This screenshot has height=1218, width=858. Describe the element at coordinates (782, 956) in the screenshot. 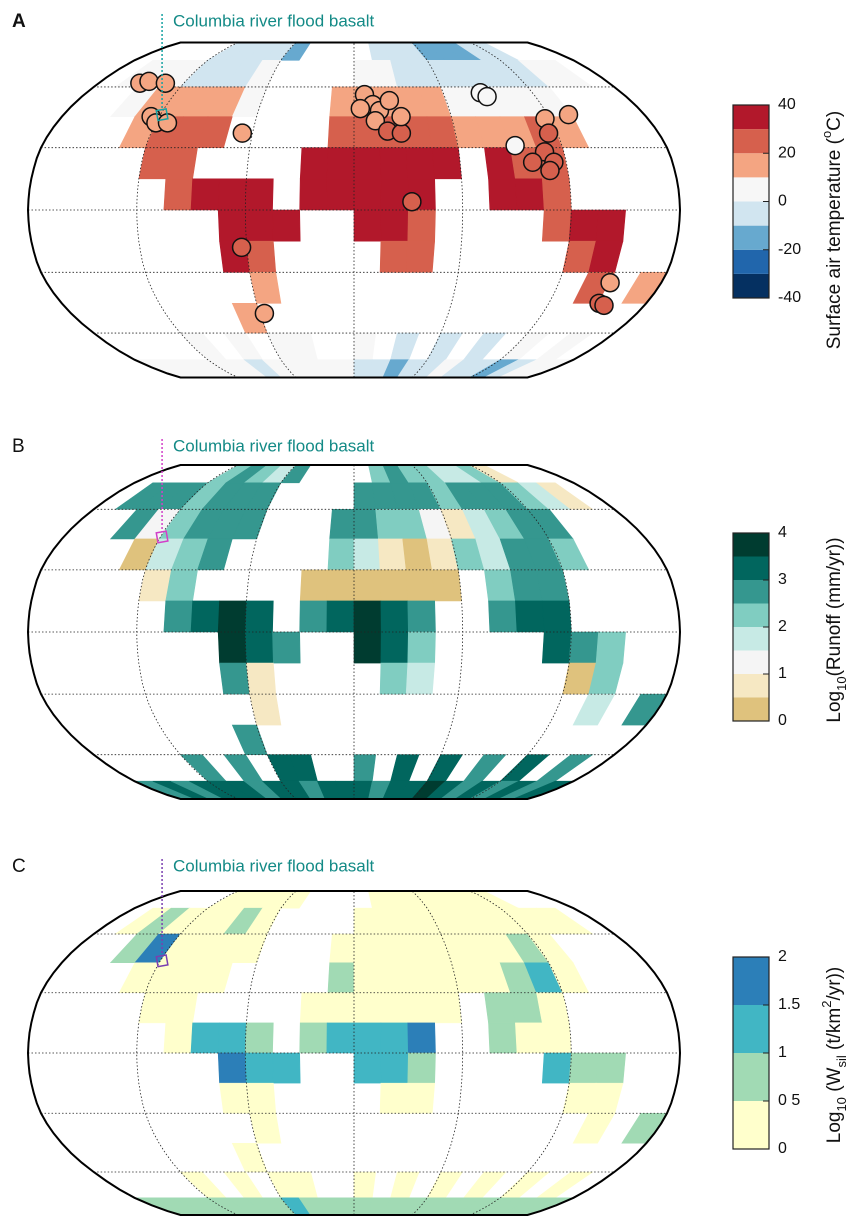

I see `colorbar-tick-label: 2` at that location.